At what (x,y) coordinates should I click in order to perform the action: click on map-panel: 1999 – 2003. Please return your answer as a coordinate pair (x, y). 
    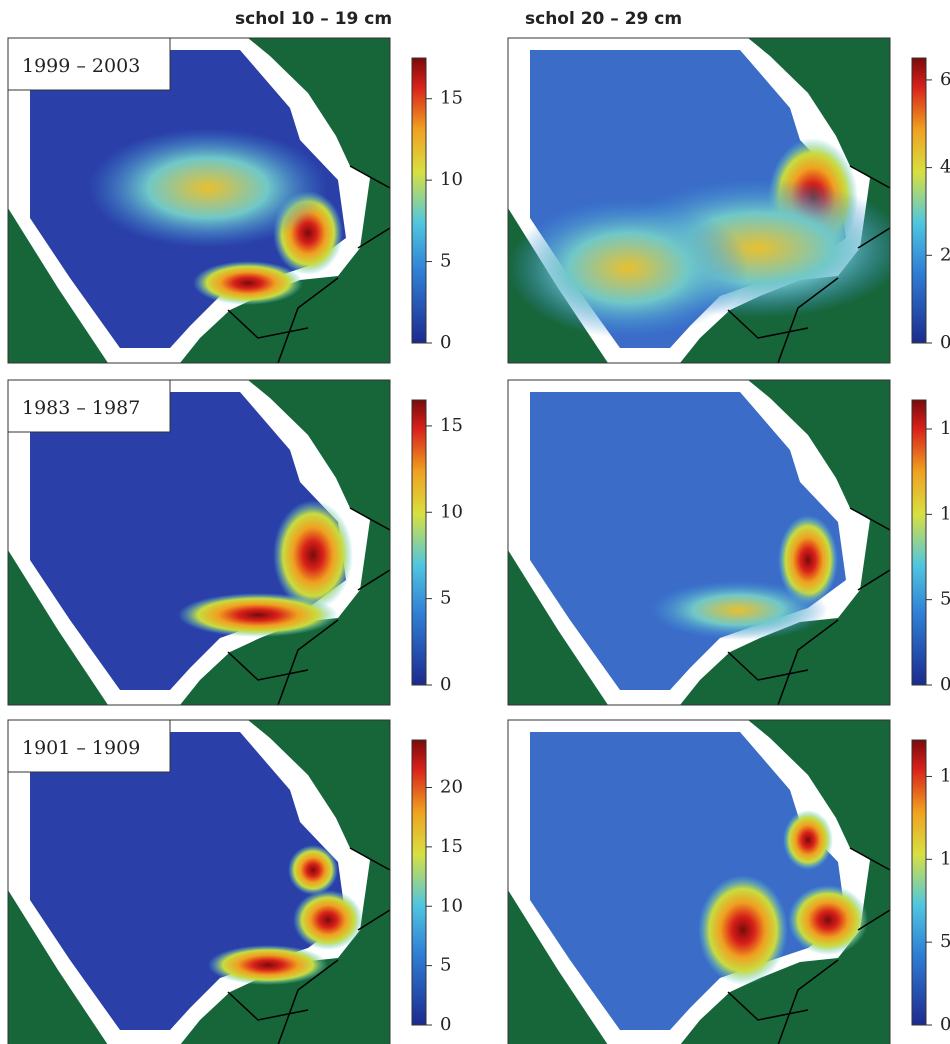
    Looking at the image, I should click on (199, 200).